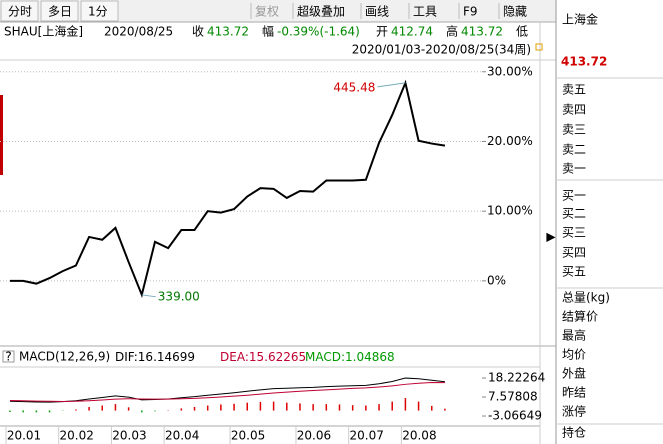 This screenshot has height=444, width=663. Describe the element at coordinates (586, 298) in the screenshot. I see `sidebar-stats: 总量(kg)` at that location.